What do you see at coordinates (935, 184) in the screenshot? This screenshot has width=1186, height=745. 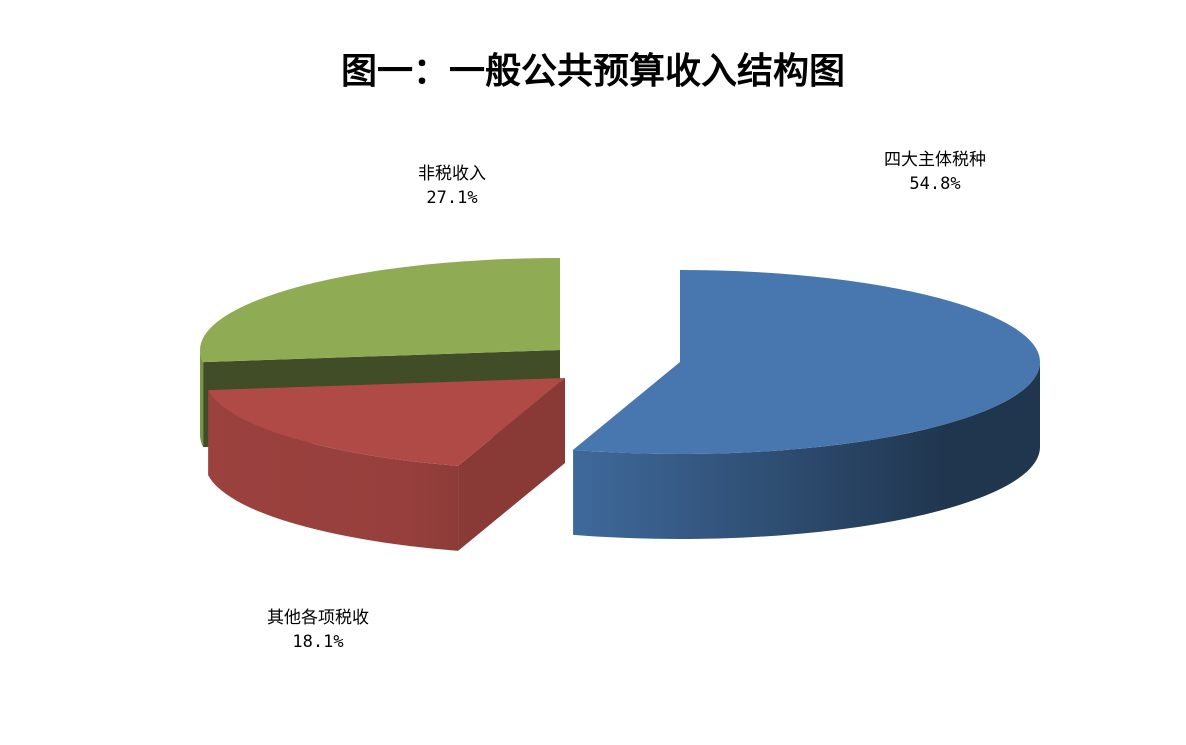 I see `slice-percent: 54.8%` at bounding box center [935, 184].